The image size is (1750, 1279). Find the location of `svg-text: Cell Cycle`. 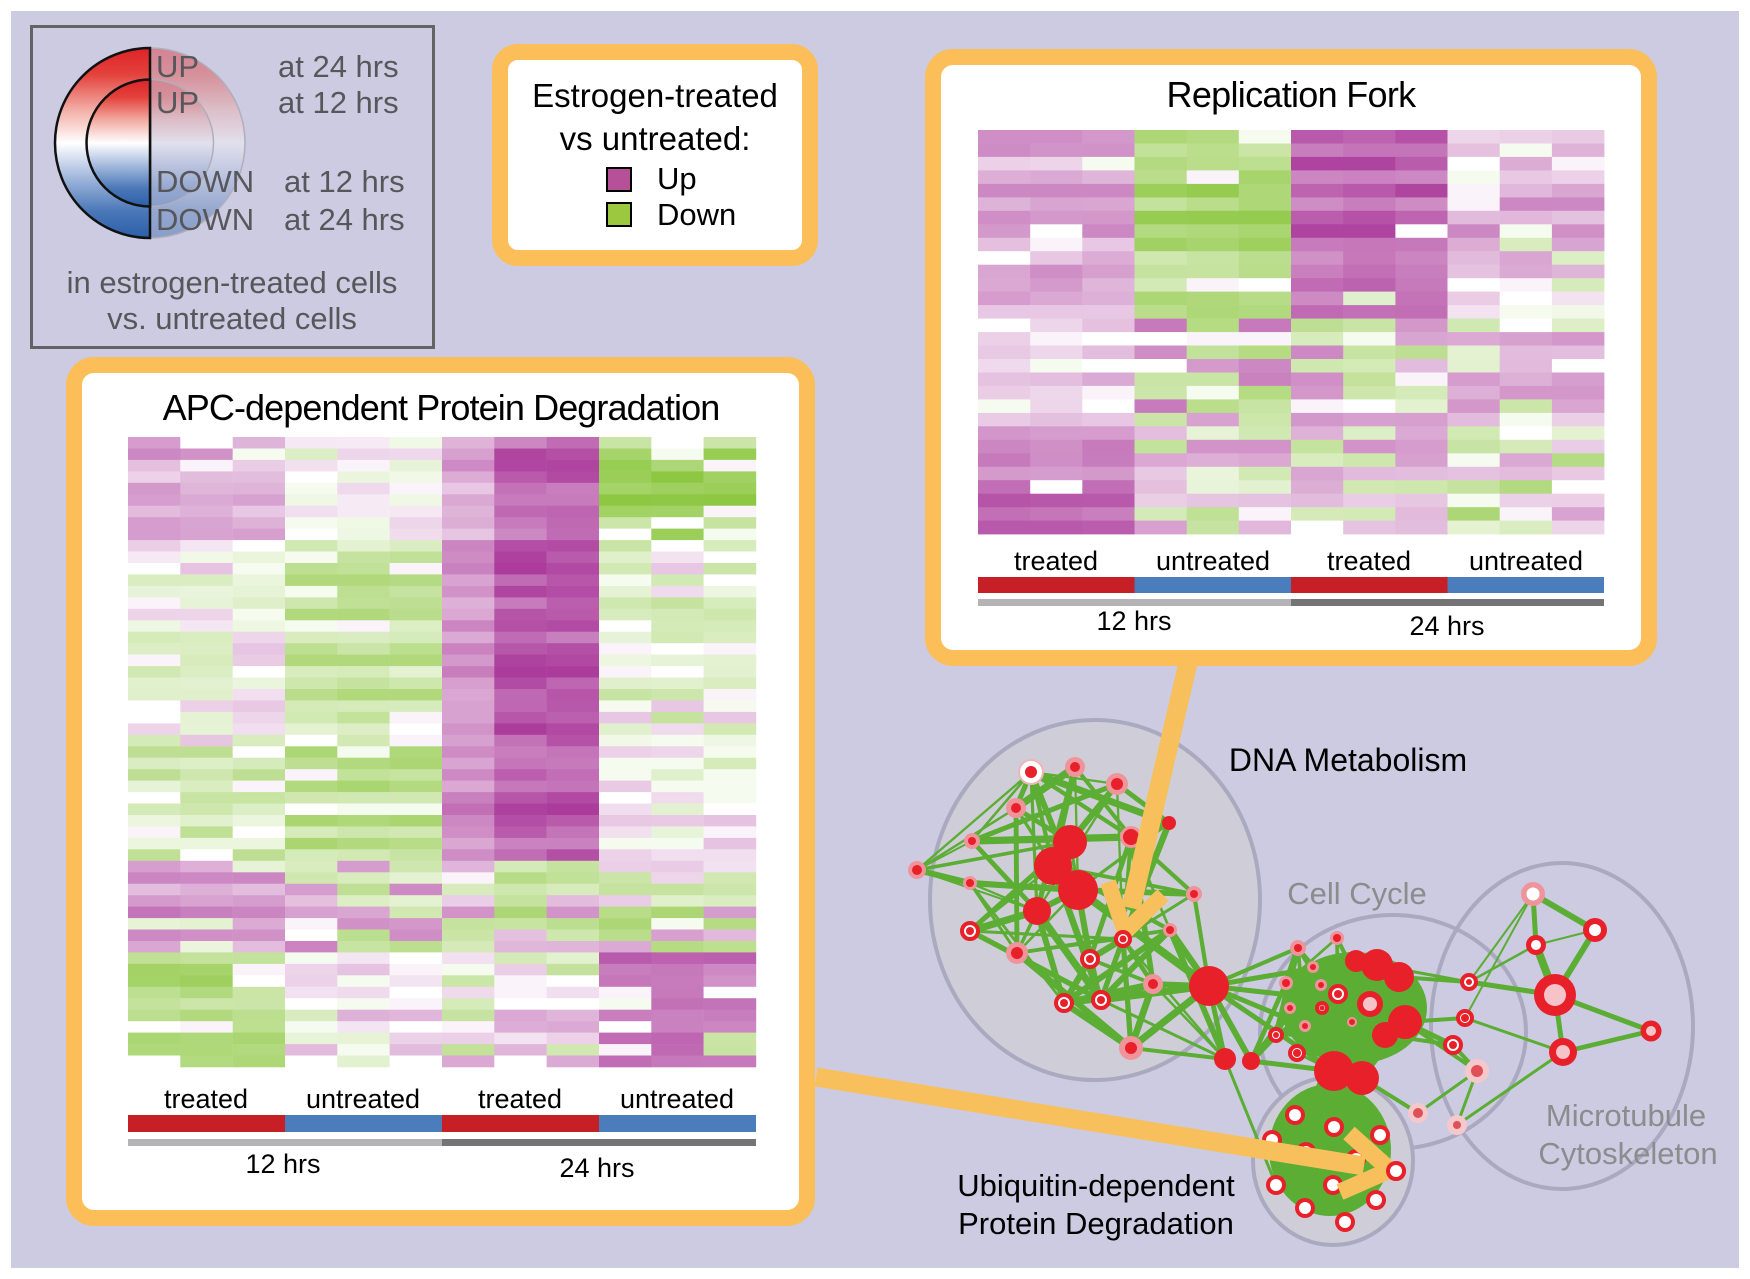

svg-text: Cell Cycle is located at coordinates (1357, 893).